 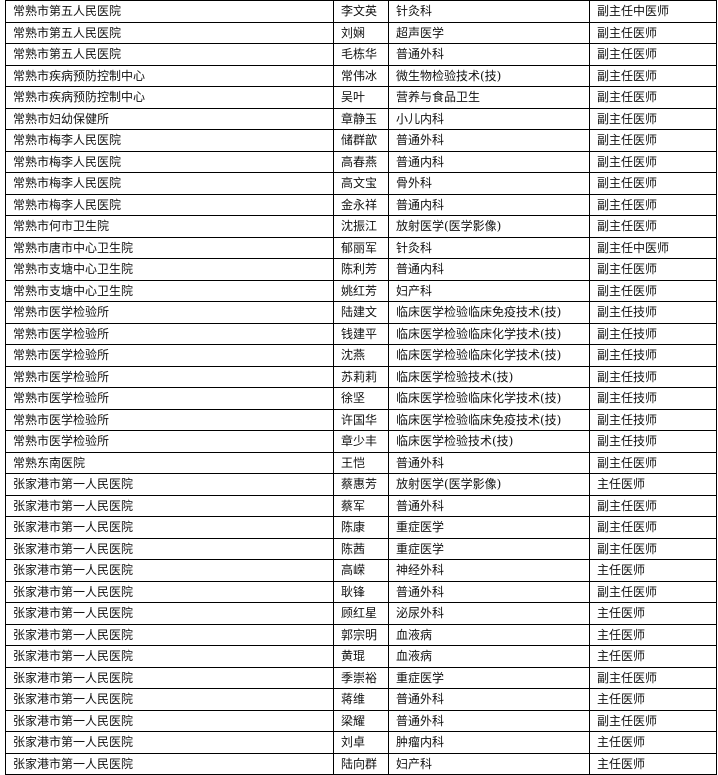 I want to click on table-row: 常熟市梅李人民医院 金永祥 普通内科 副主任医师, so click(x=361, y=204).